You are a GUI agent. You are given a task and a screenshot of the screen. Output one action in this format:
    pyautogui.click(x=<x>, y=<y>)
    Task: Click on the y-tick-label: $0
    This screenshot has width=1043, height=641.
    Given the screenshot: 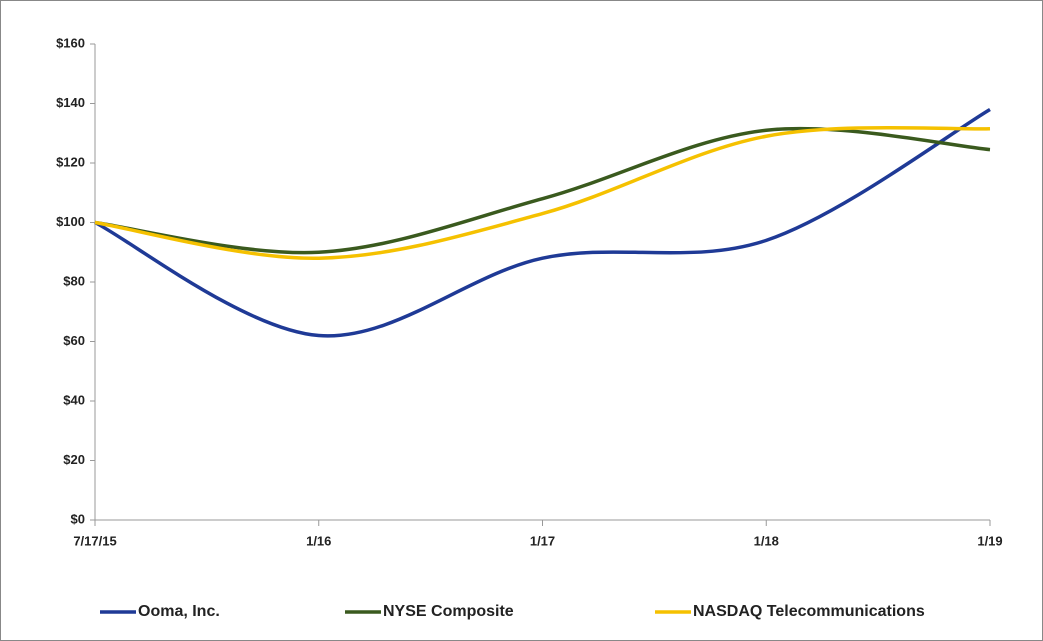 What is the action you would take?
    pyautogui.click(x=78, y=518)
    